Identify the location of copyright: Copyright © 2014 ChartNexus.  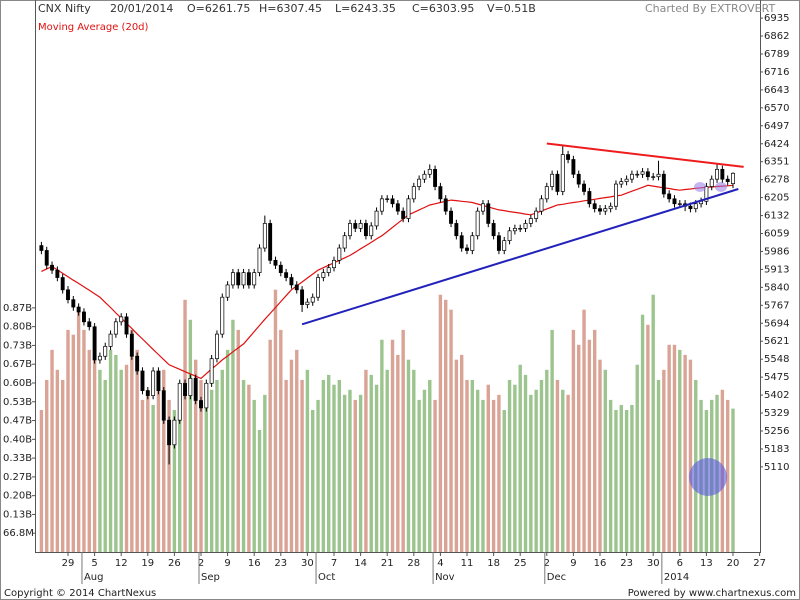
(80, 593).